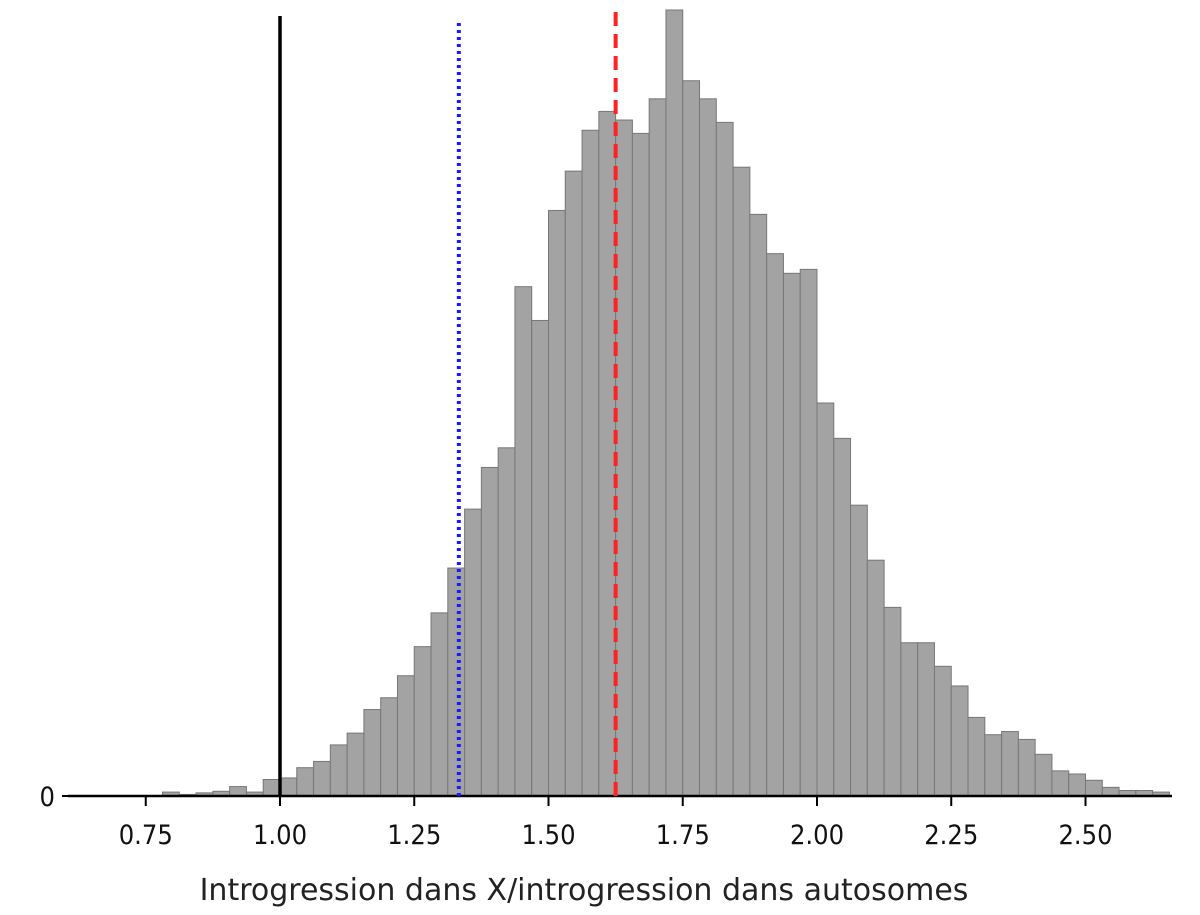  I want to click on x-tick-label: 2.50, so click(1085, 835).